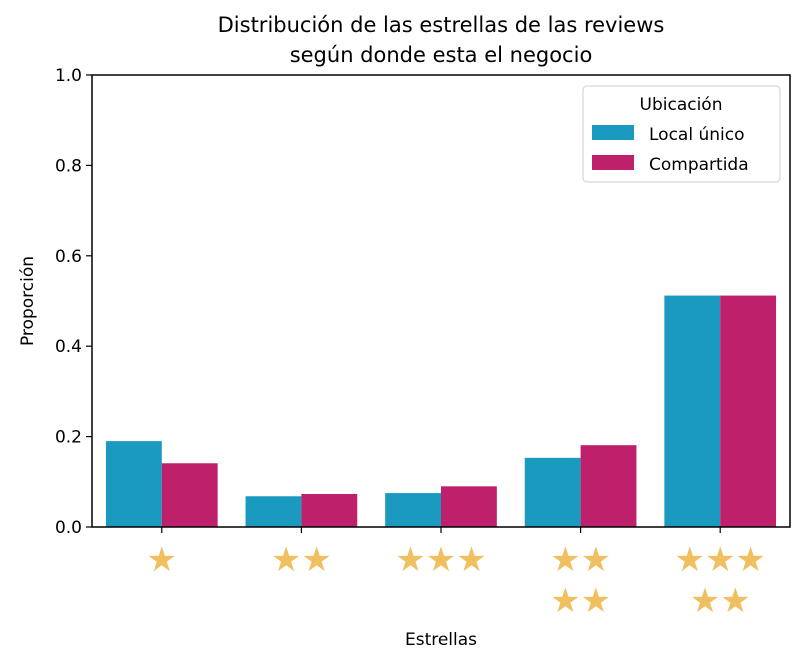  What do you see at coordinates (699, 165) in the screenshot?
I see `legend-label-compartida: Compartida` at bounding box center [699, 165].